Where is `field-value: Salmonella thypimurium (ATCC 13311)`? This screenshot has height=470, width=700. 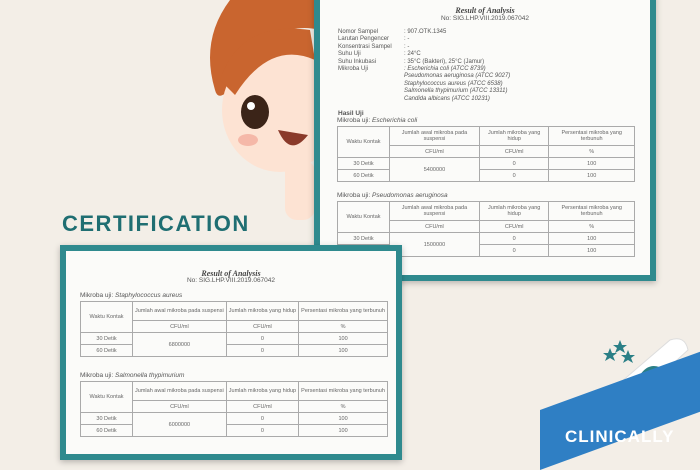
field-value: Salmonella thypimurium (ATCC 13311) is located at coordinates (456, 91).